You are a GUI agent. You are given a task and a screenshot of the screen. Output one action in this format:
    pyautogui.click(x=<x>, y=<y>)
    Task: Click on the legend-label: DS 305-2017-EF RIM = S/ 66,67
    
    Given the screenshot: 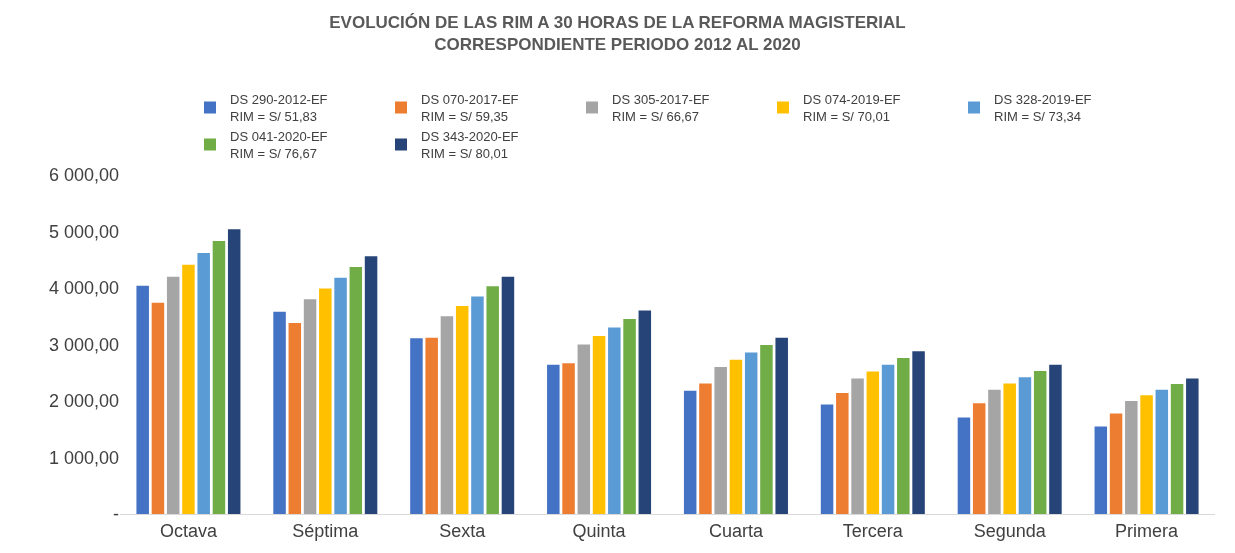 What is the action you would take?
    pyautogui.click(x=661, y=108)
    